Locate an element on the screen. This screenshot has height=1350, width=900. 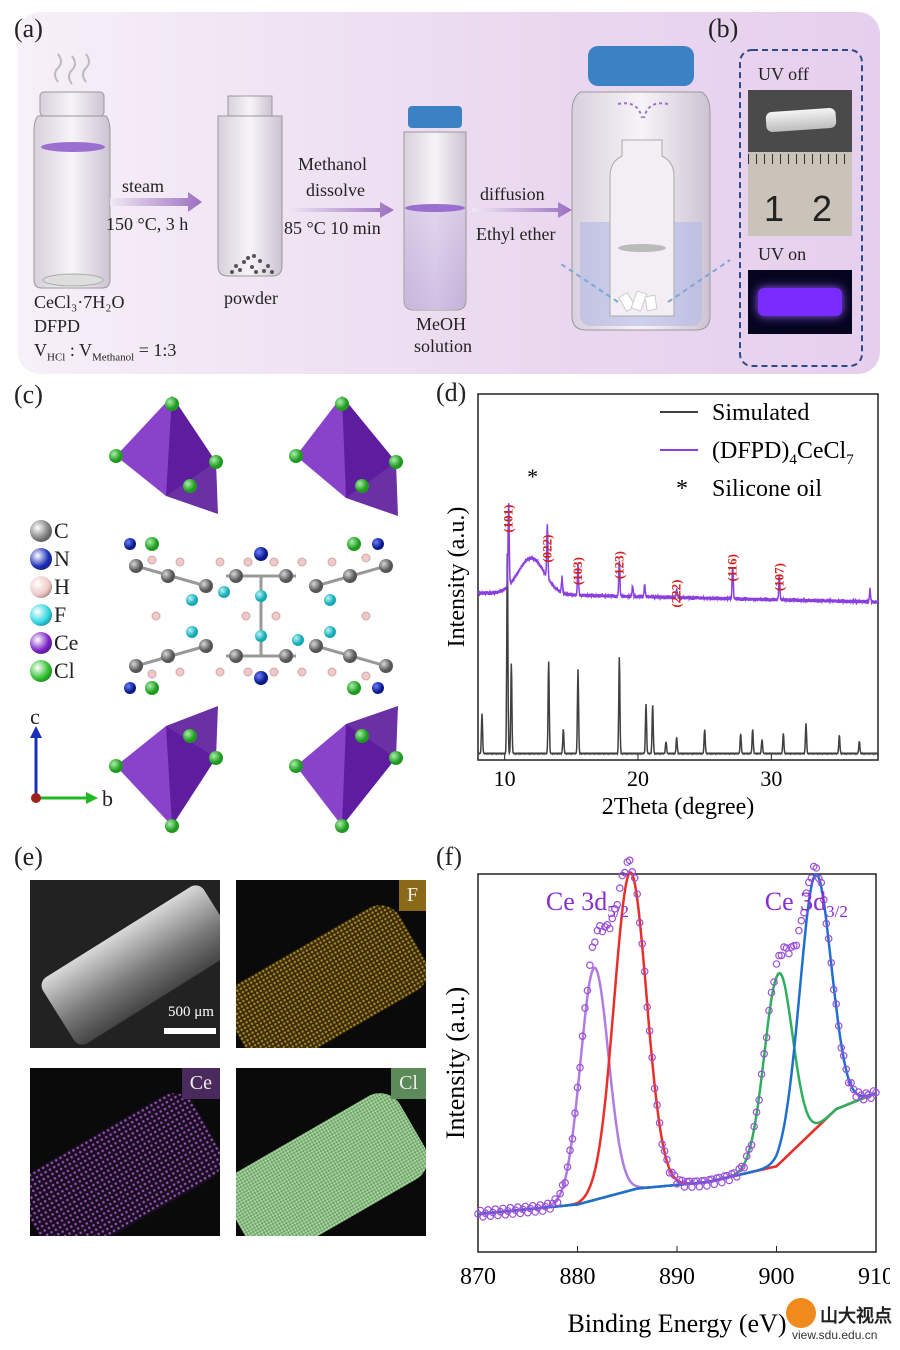
step2-line1: Methanol is located at coordinates (332, 164).